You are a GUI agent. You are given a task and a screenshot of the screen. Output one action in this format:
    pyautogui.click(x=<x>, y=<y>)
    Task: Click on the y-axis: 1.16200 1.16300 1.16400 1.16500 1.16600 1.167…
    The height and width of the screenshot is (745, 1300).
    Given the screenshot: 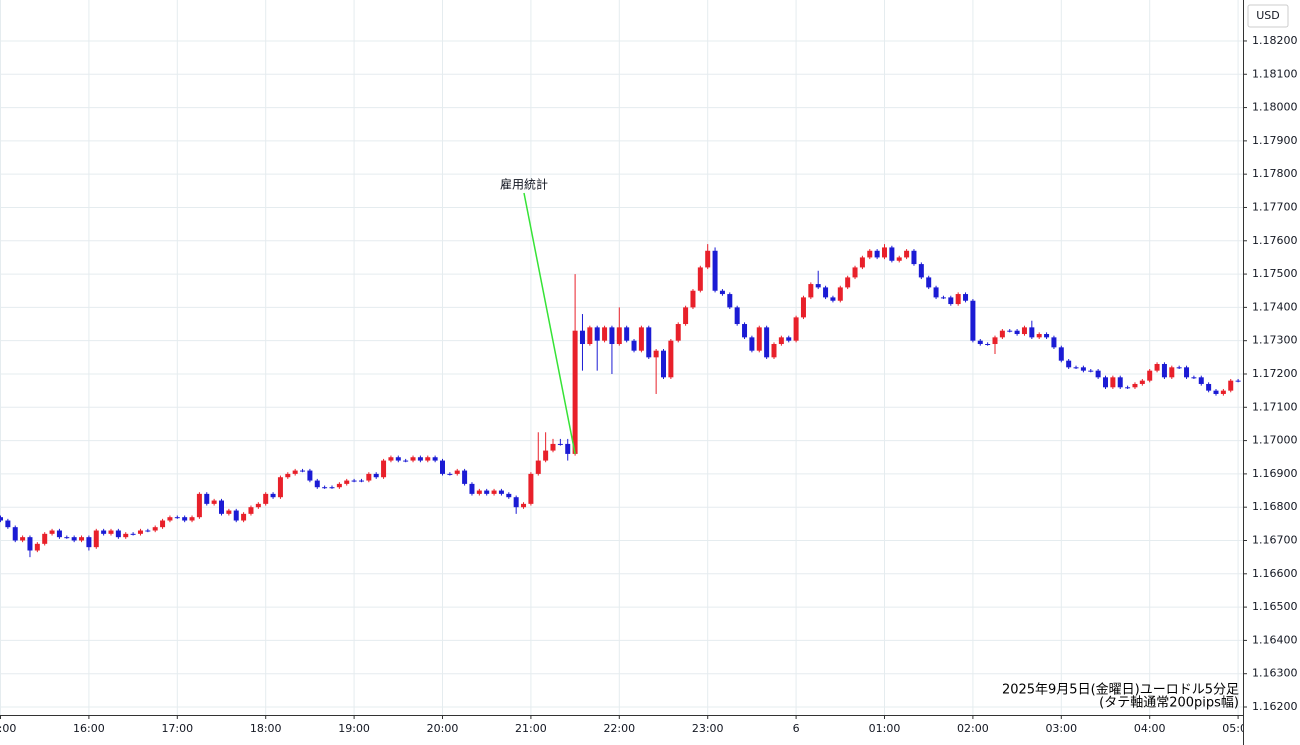 What is the action you would take?
    pyautogui.click(x=1271, y=372)
    